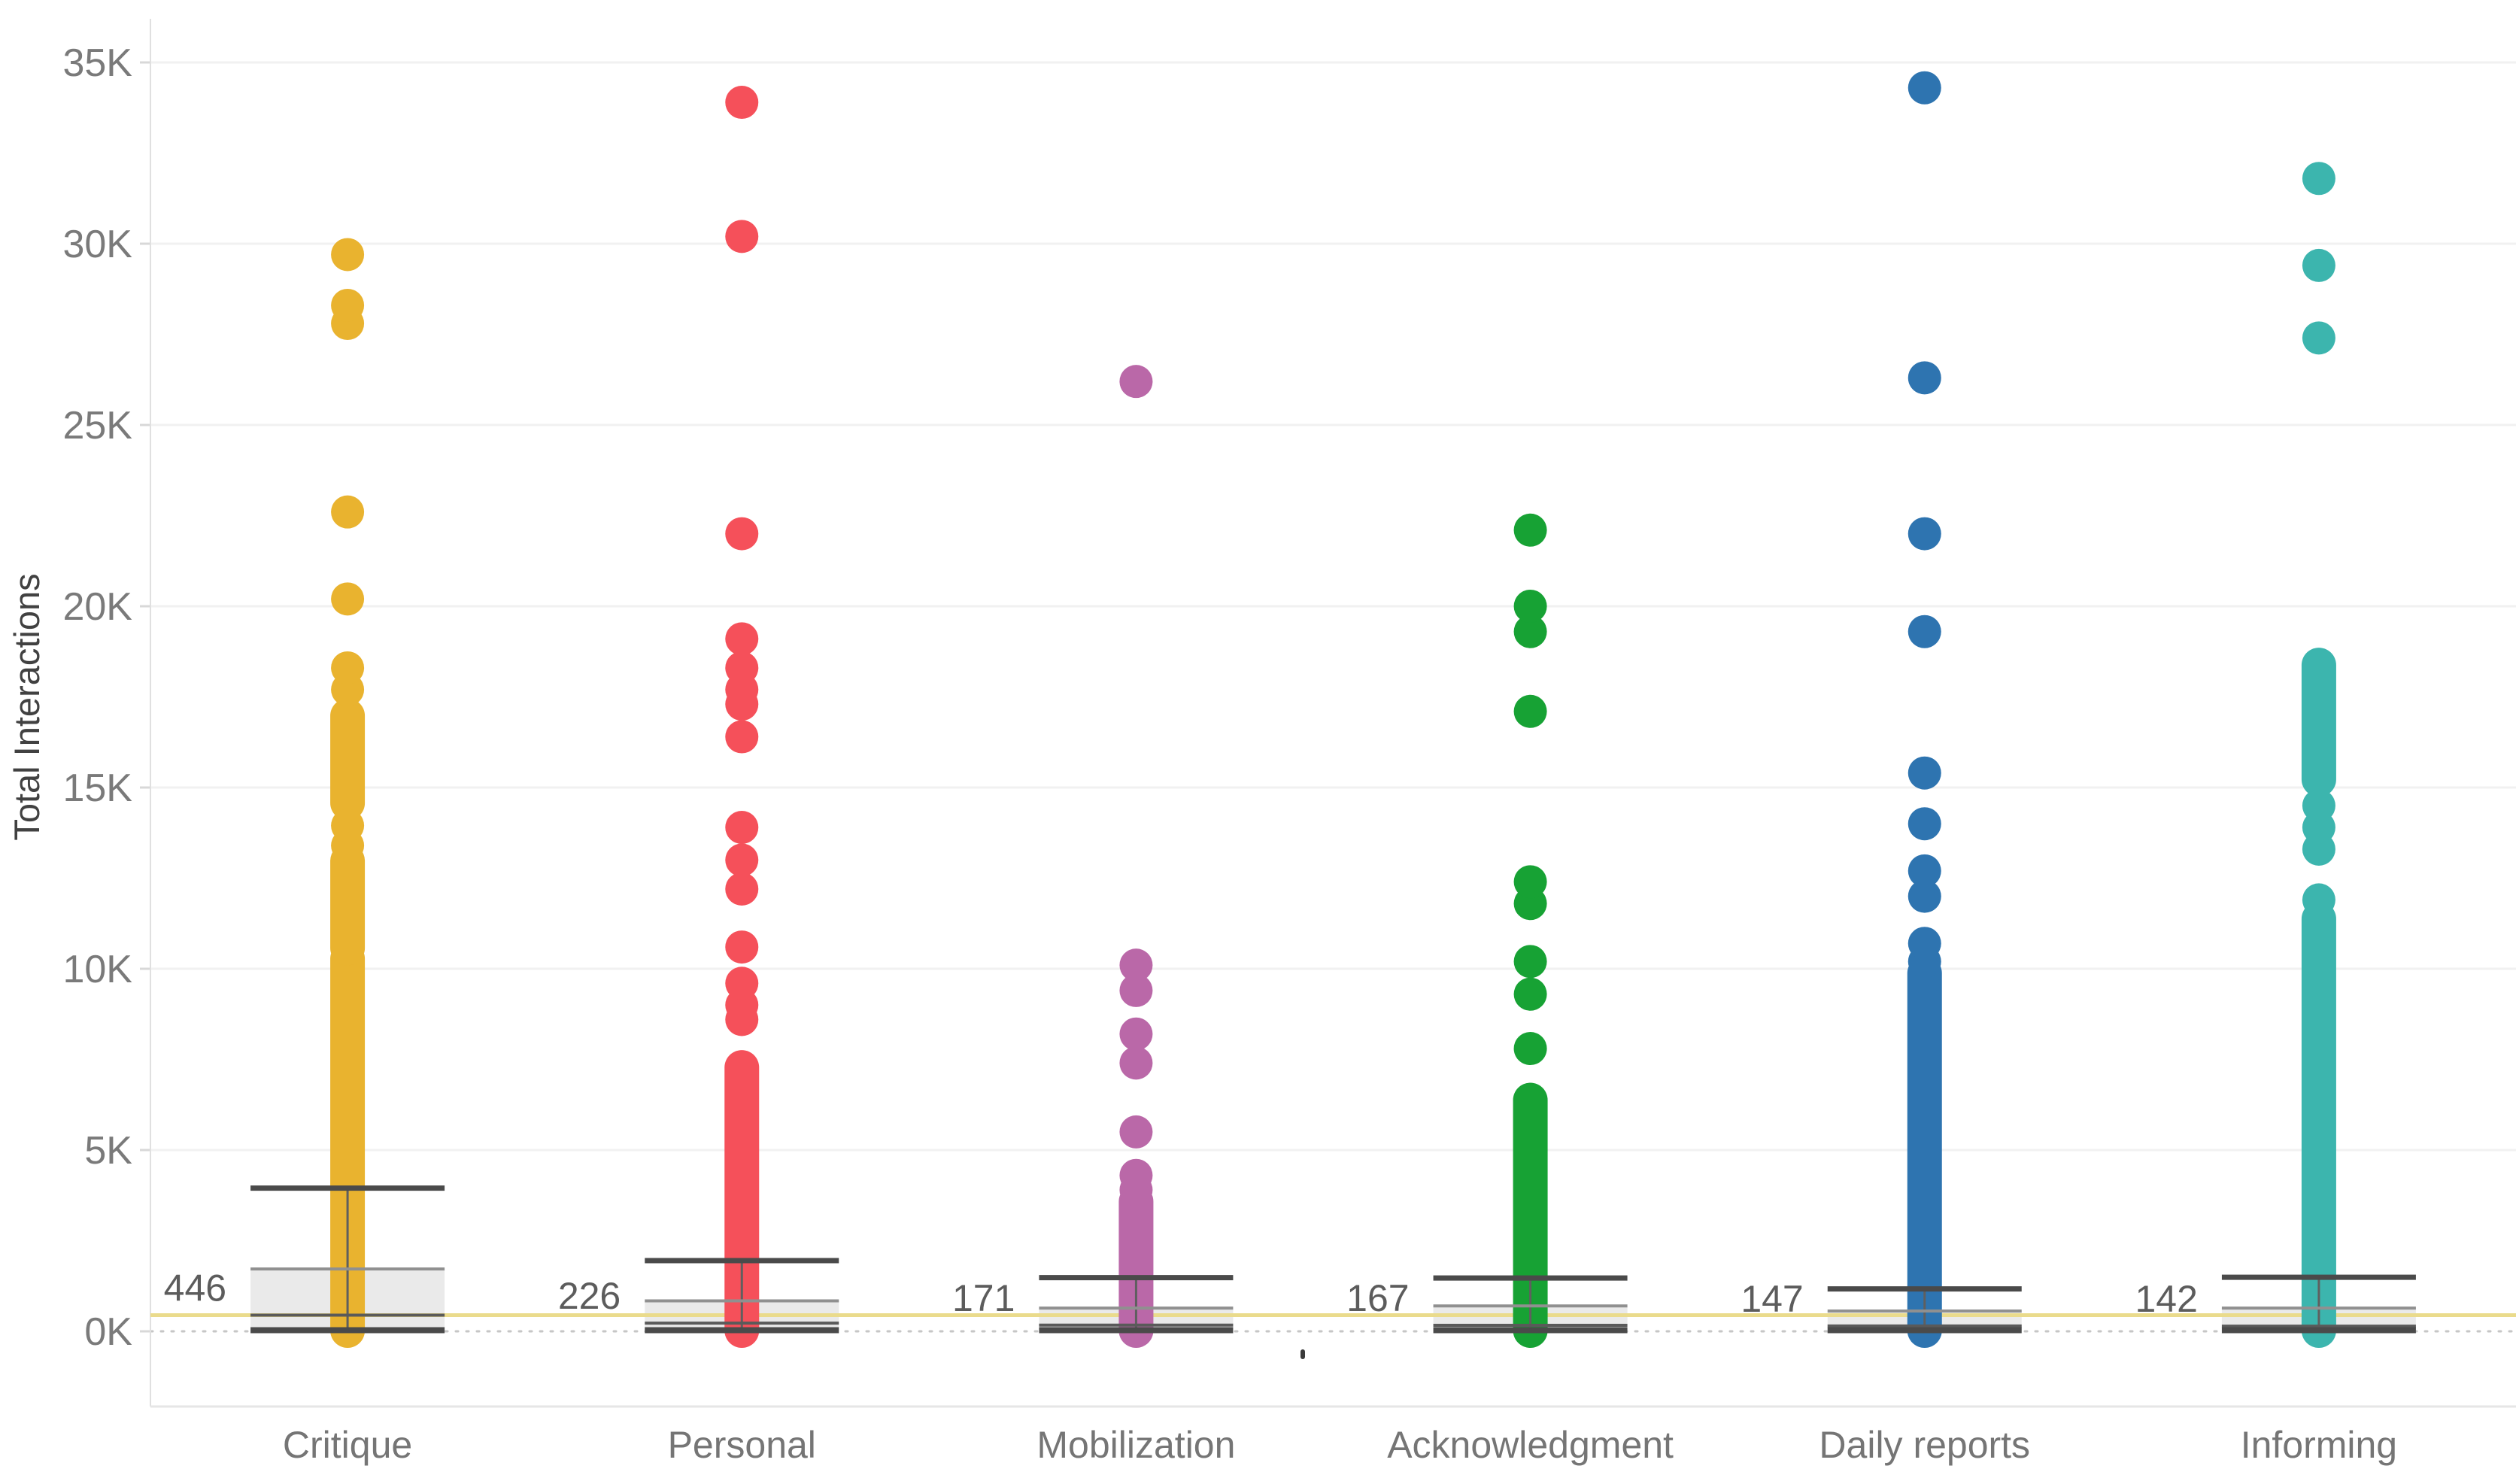 Image resolution: width=2516 pixels, height=1484 pixels. I want to click on median-value-label: 142, so click(2166, 1299).